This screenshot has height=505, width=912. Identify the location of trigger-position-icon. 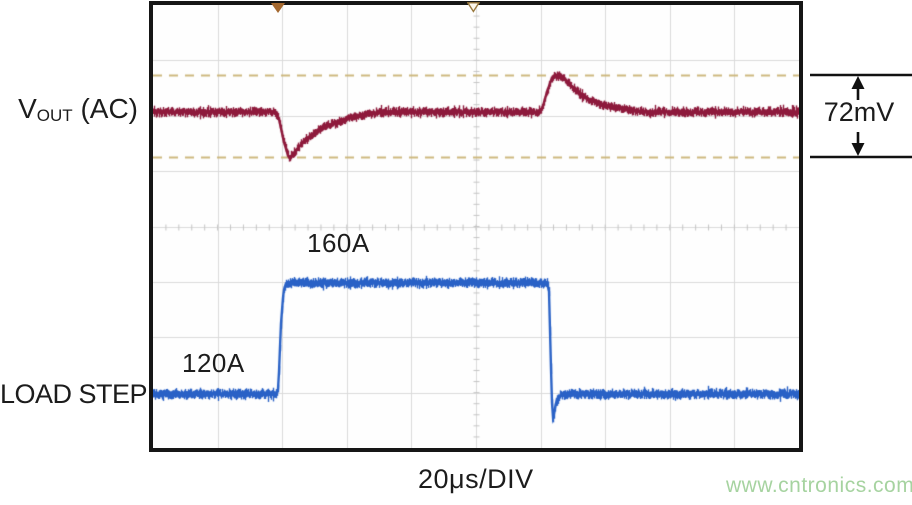
(473, 7).